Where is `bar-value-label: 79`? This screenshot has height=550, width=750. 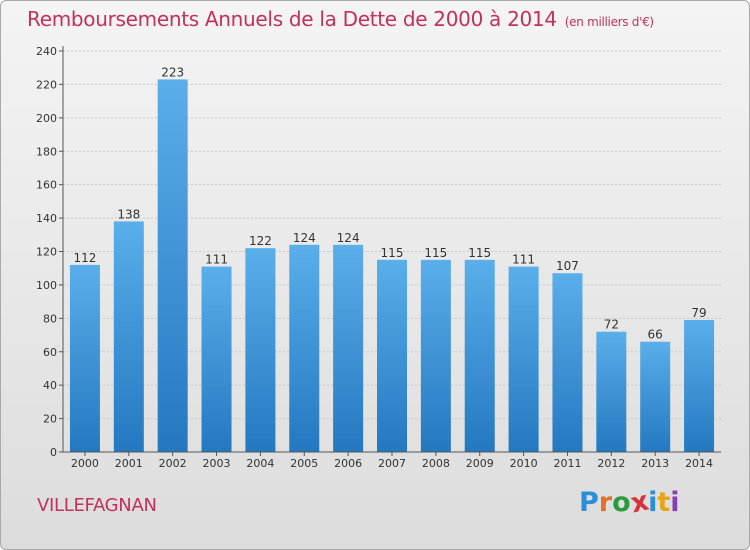 bar-value-label: 79 is located at coordinates (698, 313).